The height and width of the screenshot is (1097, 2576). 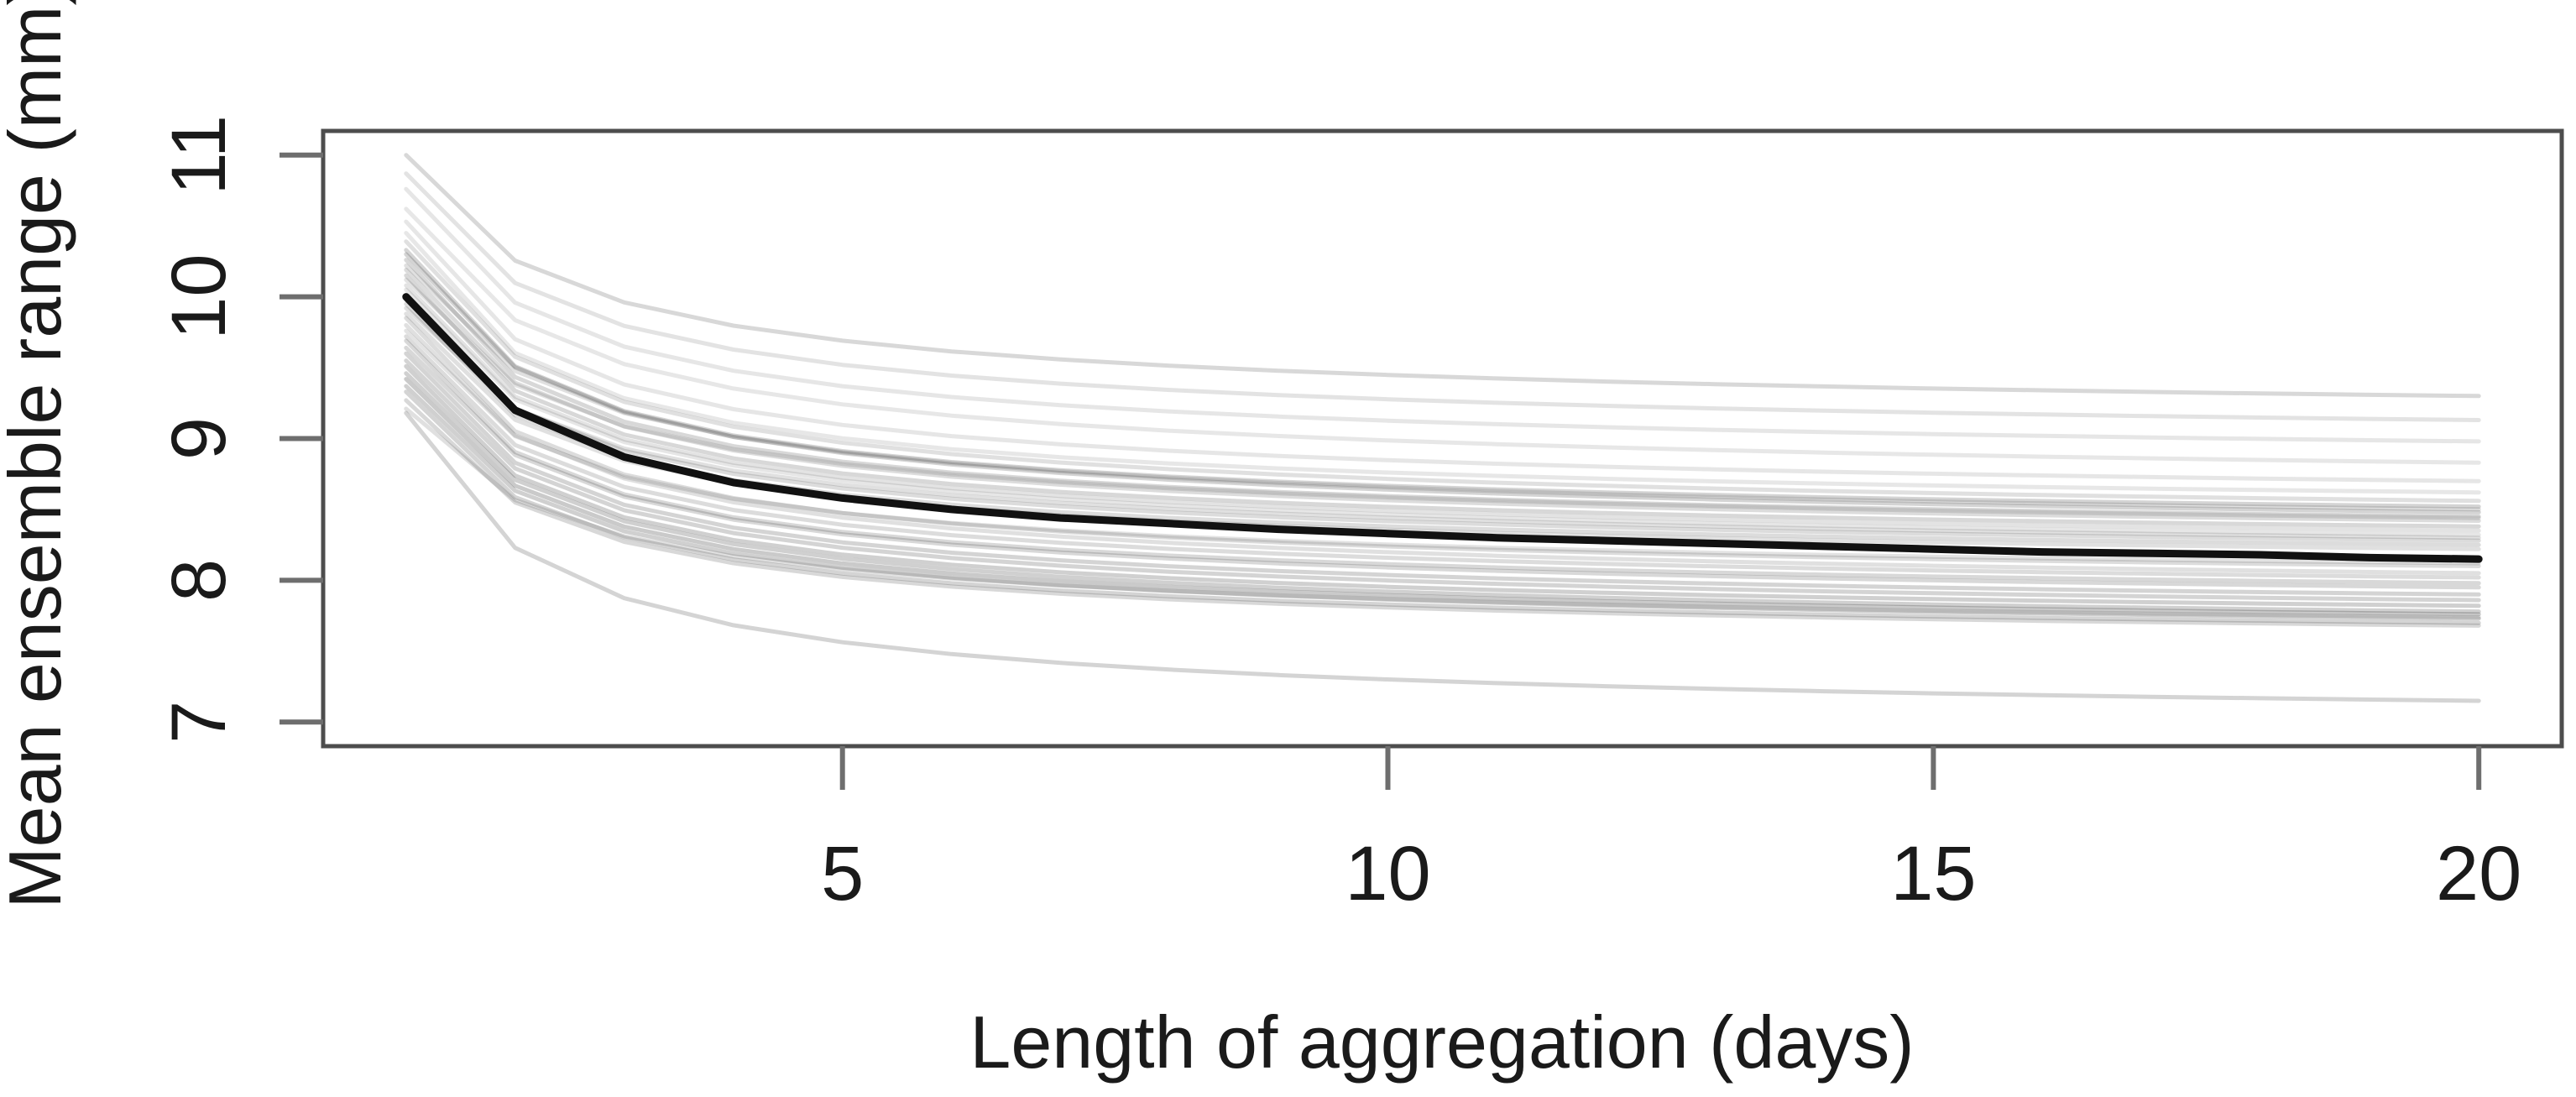 What do you see at coordinates (1933, 874) in the screenshot?
I see `x-tick-label: 15` at bounding box center [1933, 874].